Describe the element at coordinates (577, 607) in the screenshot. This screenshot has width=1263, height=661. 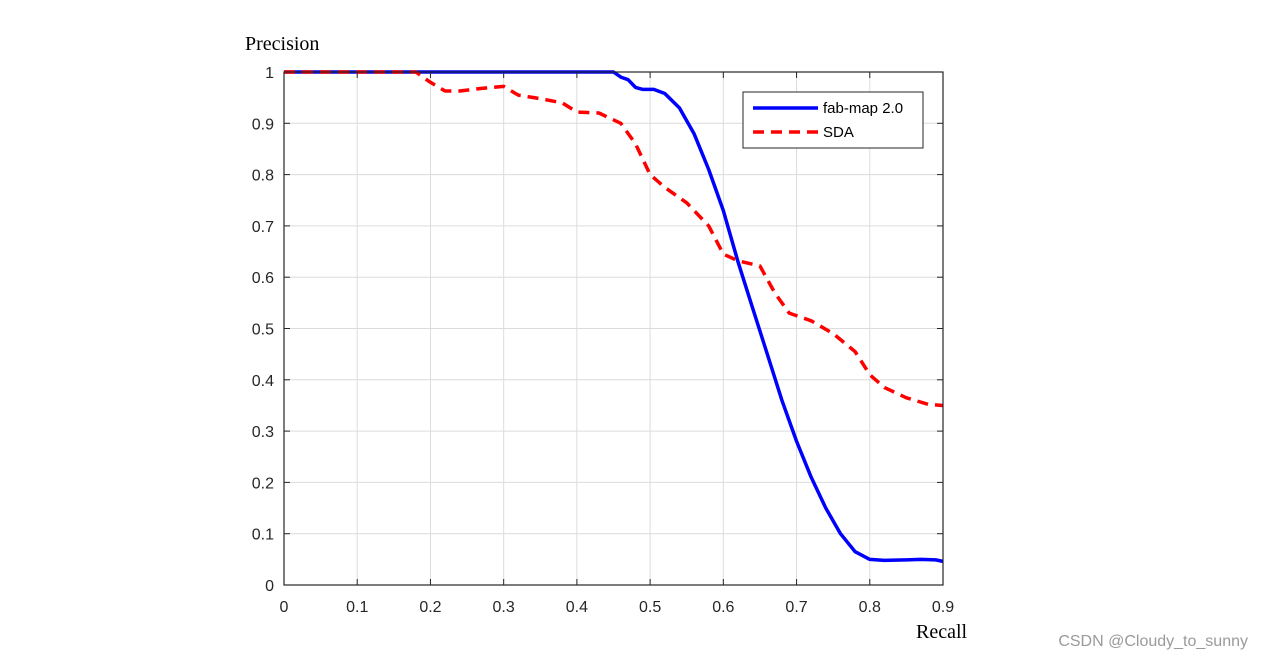
I see `x-tick-label: 0.4` at that location.